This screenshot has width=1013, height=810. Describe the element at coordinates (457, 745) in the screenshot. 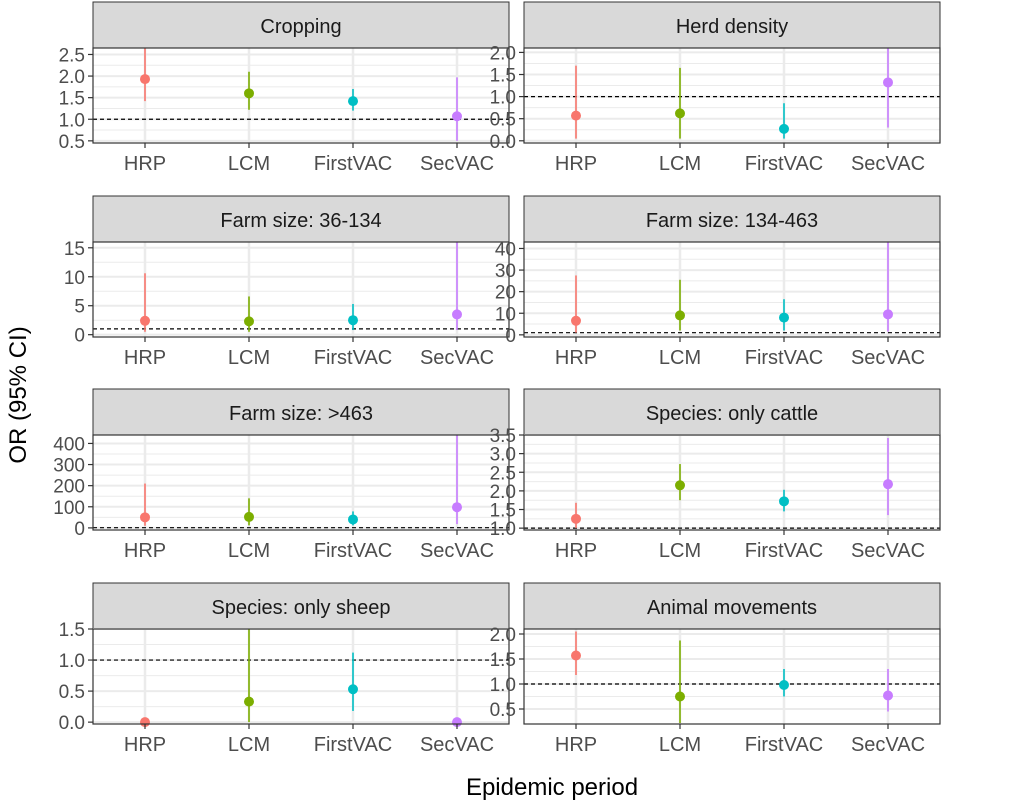

I see `x-tick-label-secvac-species-only-sheep: SecVAC` at that location.